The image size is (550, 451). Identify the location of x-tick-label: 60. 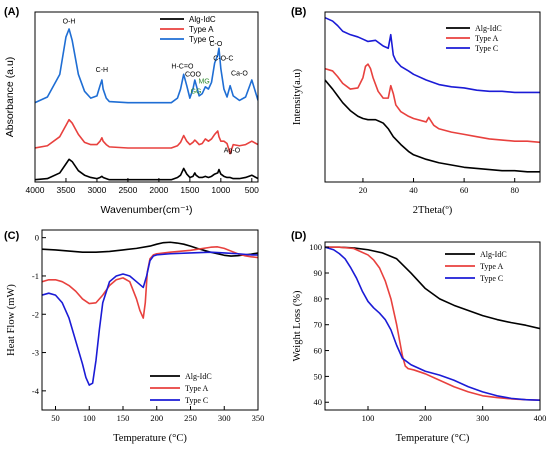
(464, 190).